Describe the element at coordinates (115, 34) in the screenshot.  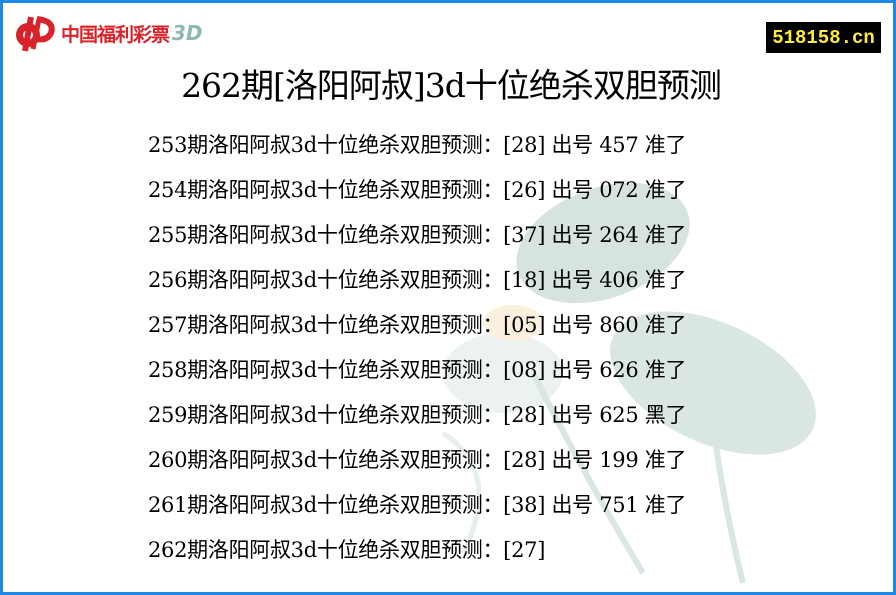
I see `logo-text: 中国福利彩票` at that location.